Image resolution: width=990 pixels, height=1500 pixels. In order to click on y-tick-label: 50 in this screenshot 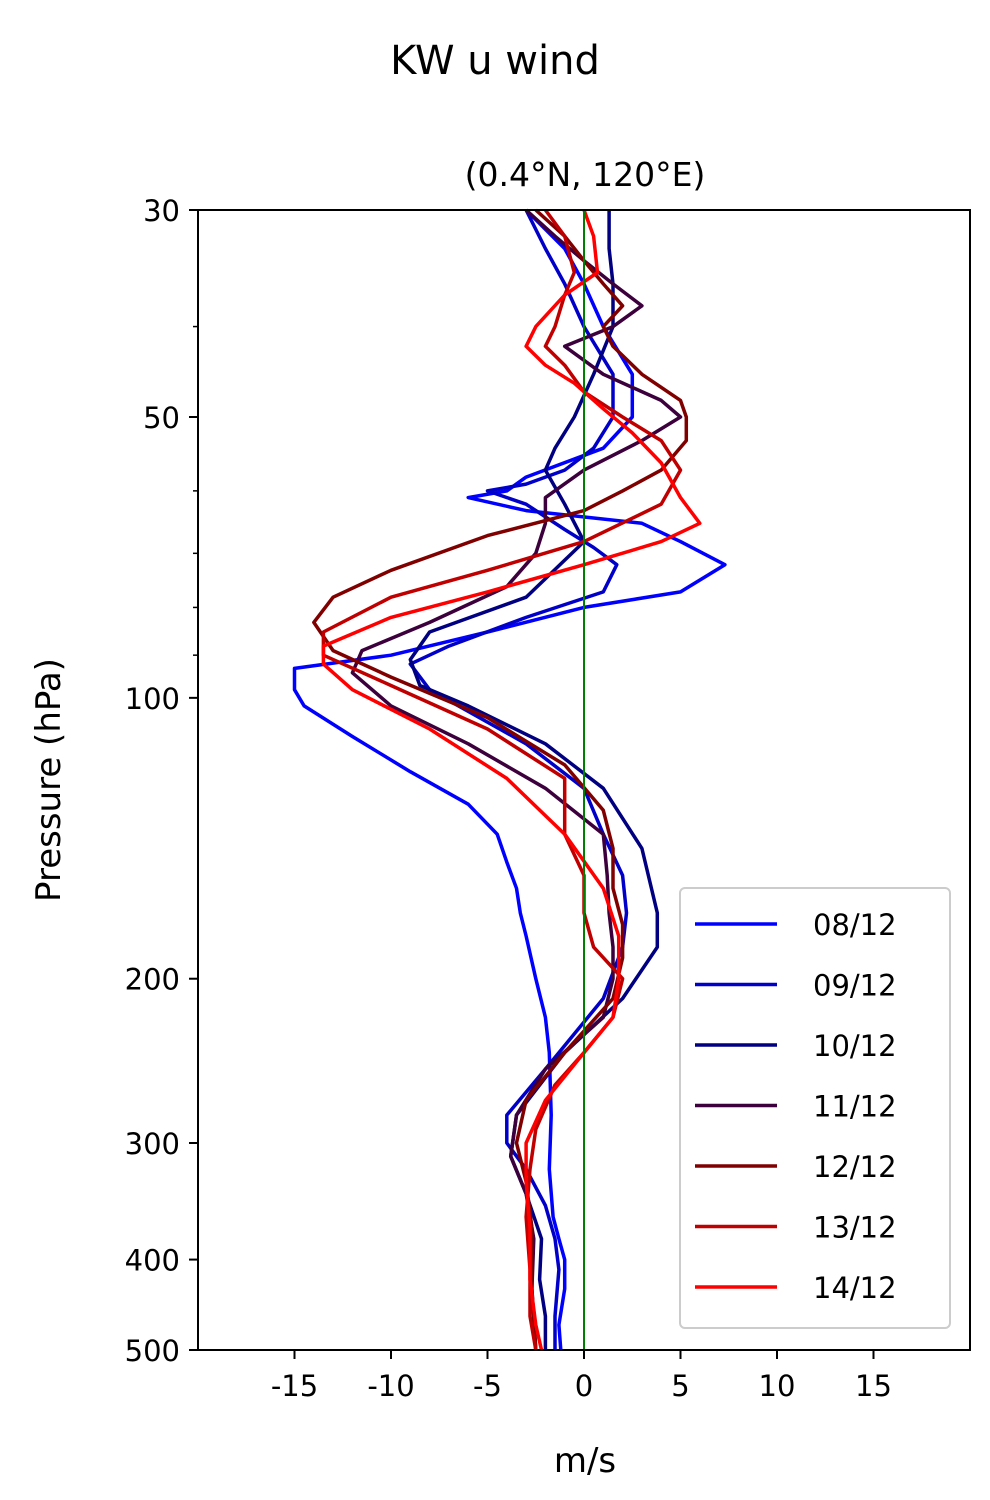, I will do `click(161, 418)`.